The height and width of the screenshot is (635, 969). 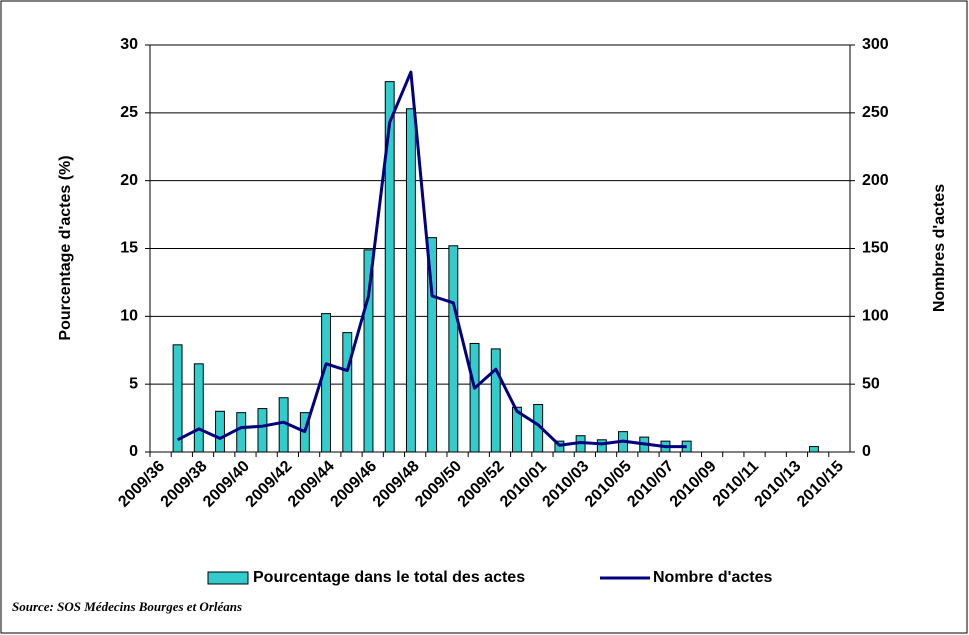 I want to click on y-tick-label: 20, so click(x=129, y=180).